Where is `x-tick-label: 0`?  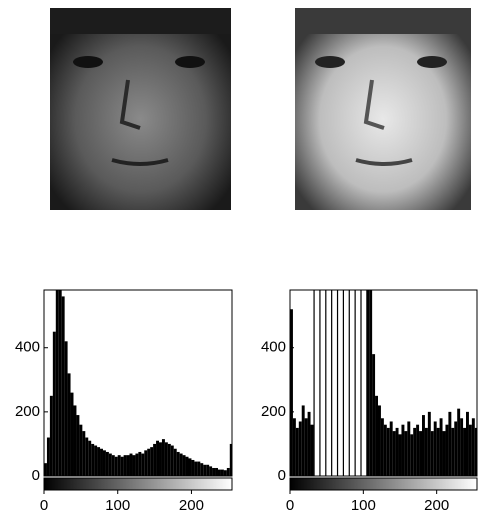 x-tick-label: 0 is located at coordinates (290, 505).